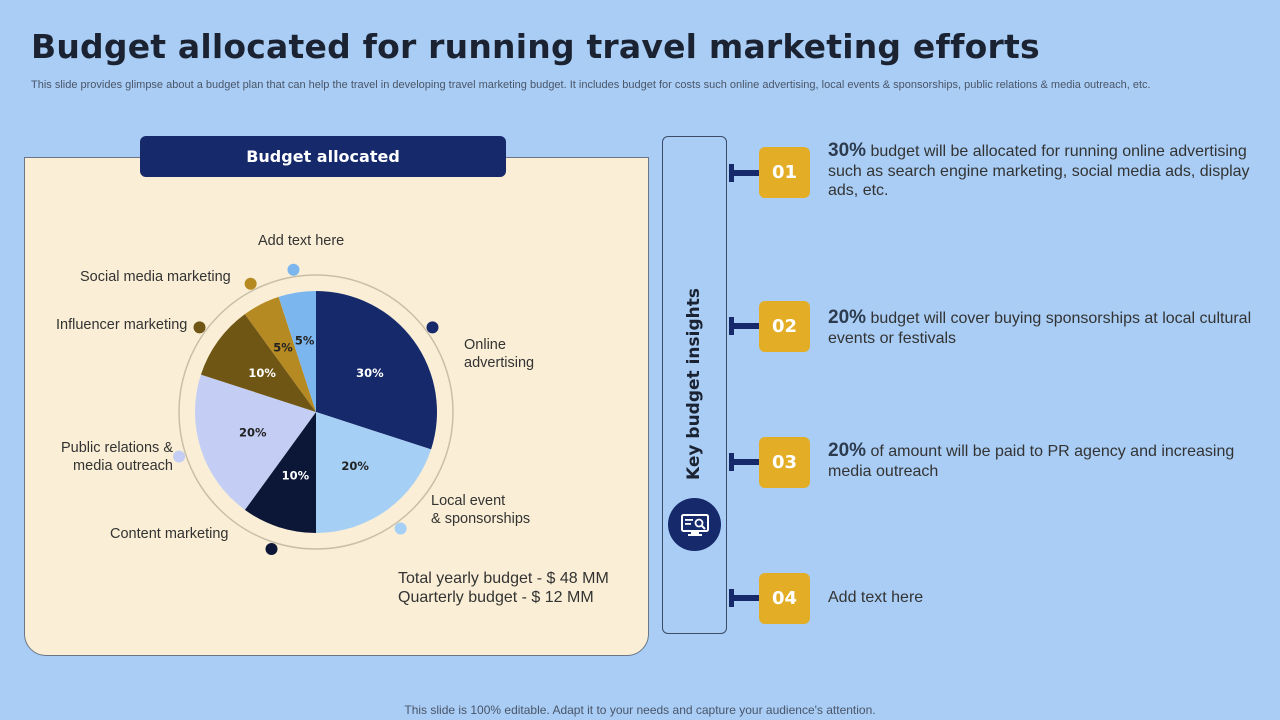 The width and height of the screenshot is (1280, 720). I want to click on pie-label-local-event: Local event & sponsorships, so click(481, 510).